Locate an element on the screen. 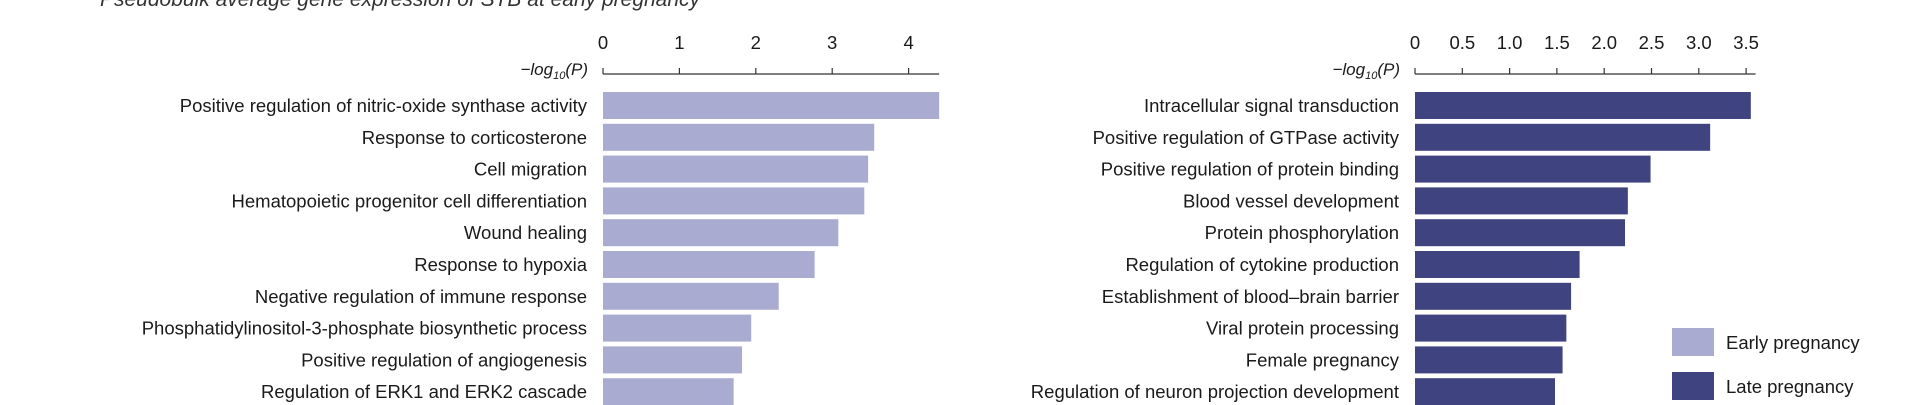  category-label: Establishment of blood–brain barrier is located at coordinates (1250, 296).